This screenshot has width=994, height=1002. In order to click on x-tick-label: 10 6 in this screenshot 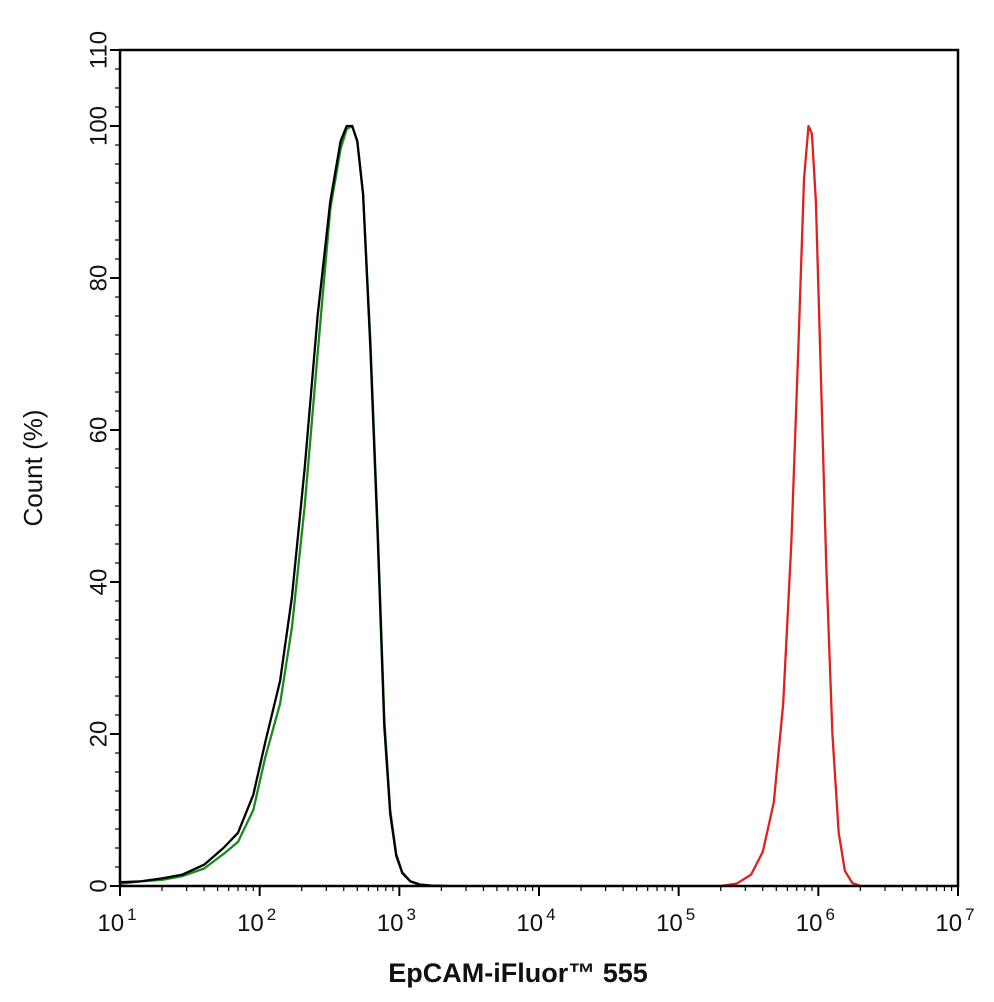, I will do `click(815, 921)`.